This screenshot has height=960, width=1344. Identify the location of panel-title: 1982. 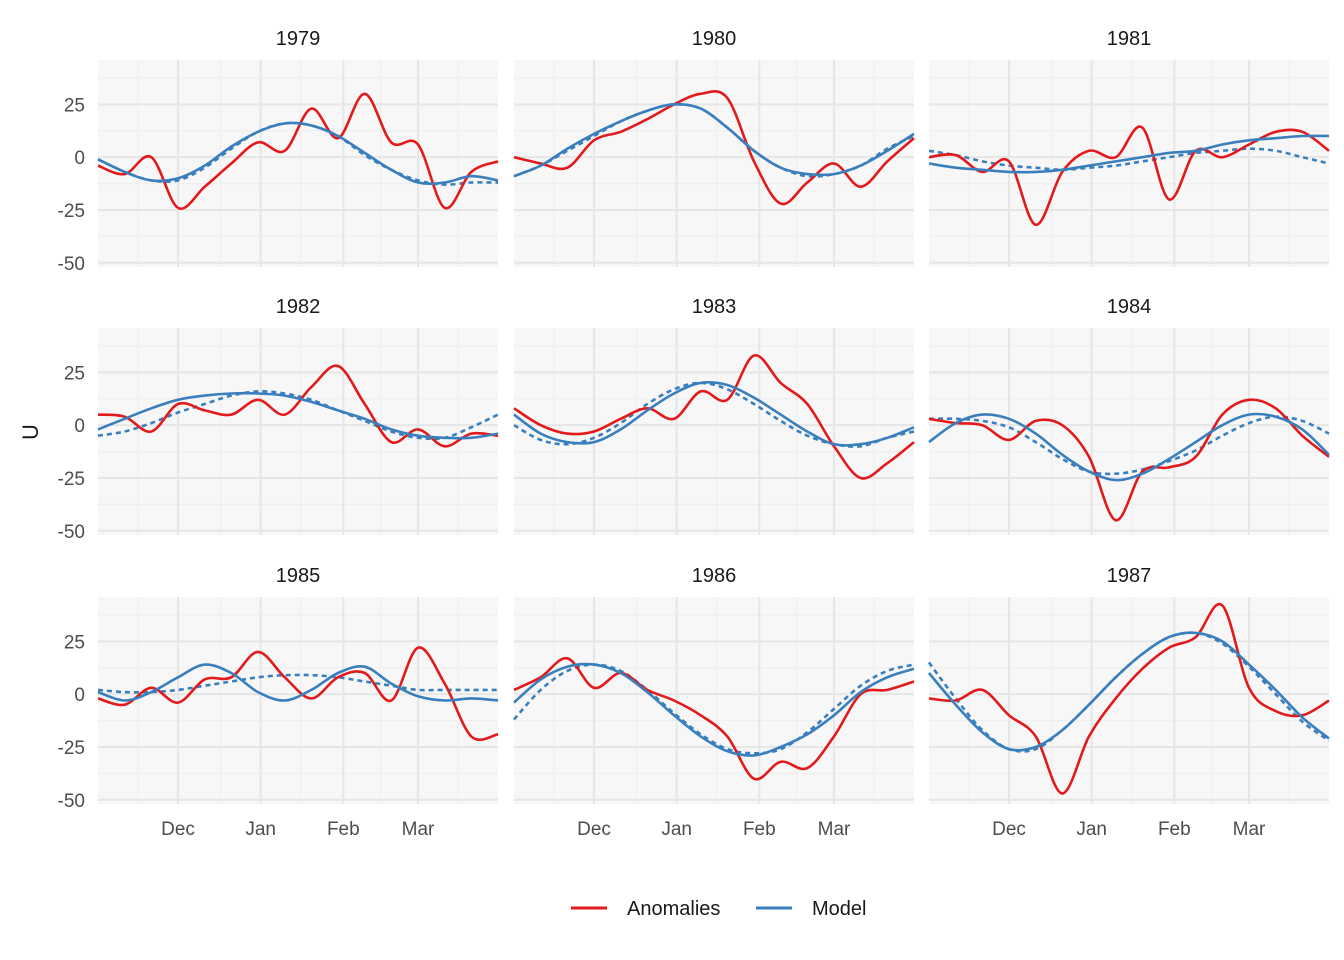
(298, 307).